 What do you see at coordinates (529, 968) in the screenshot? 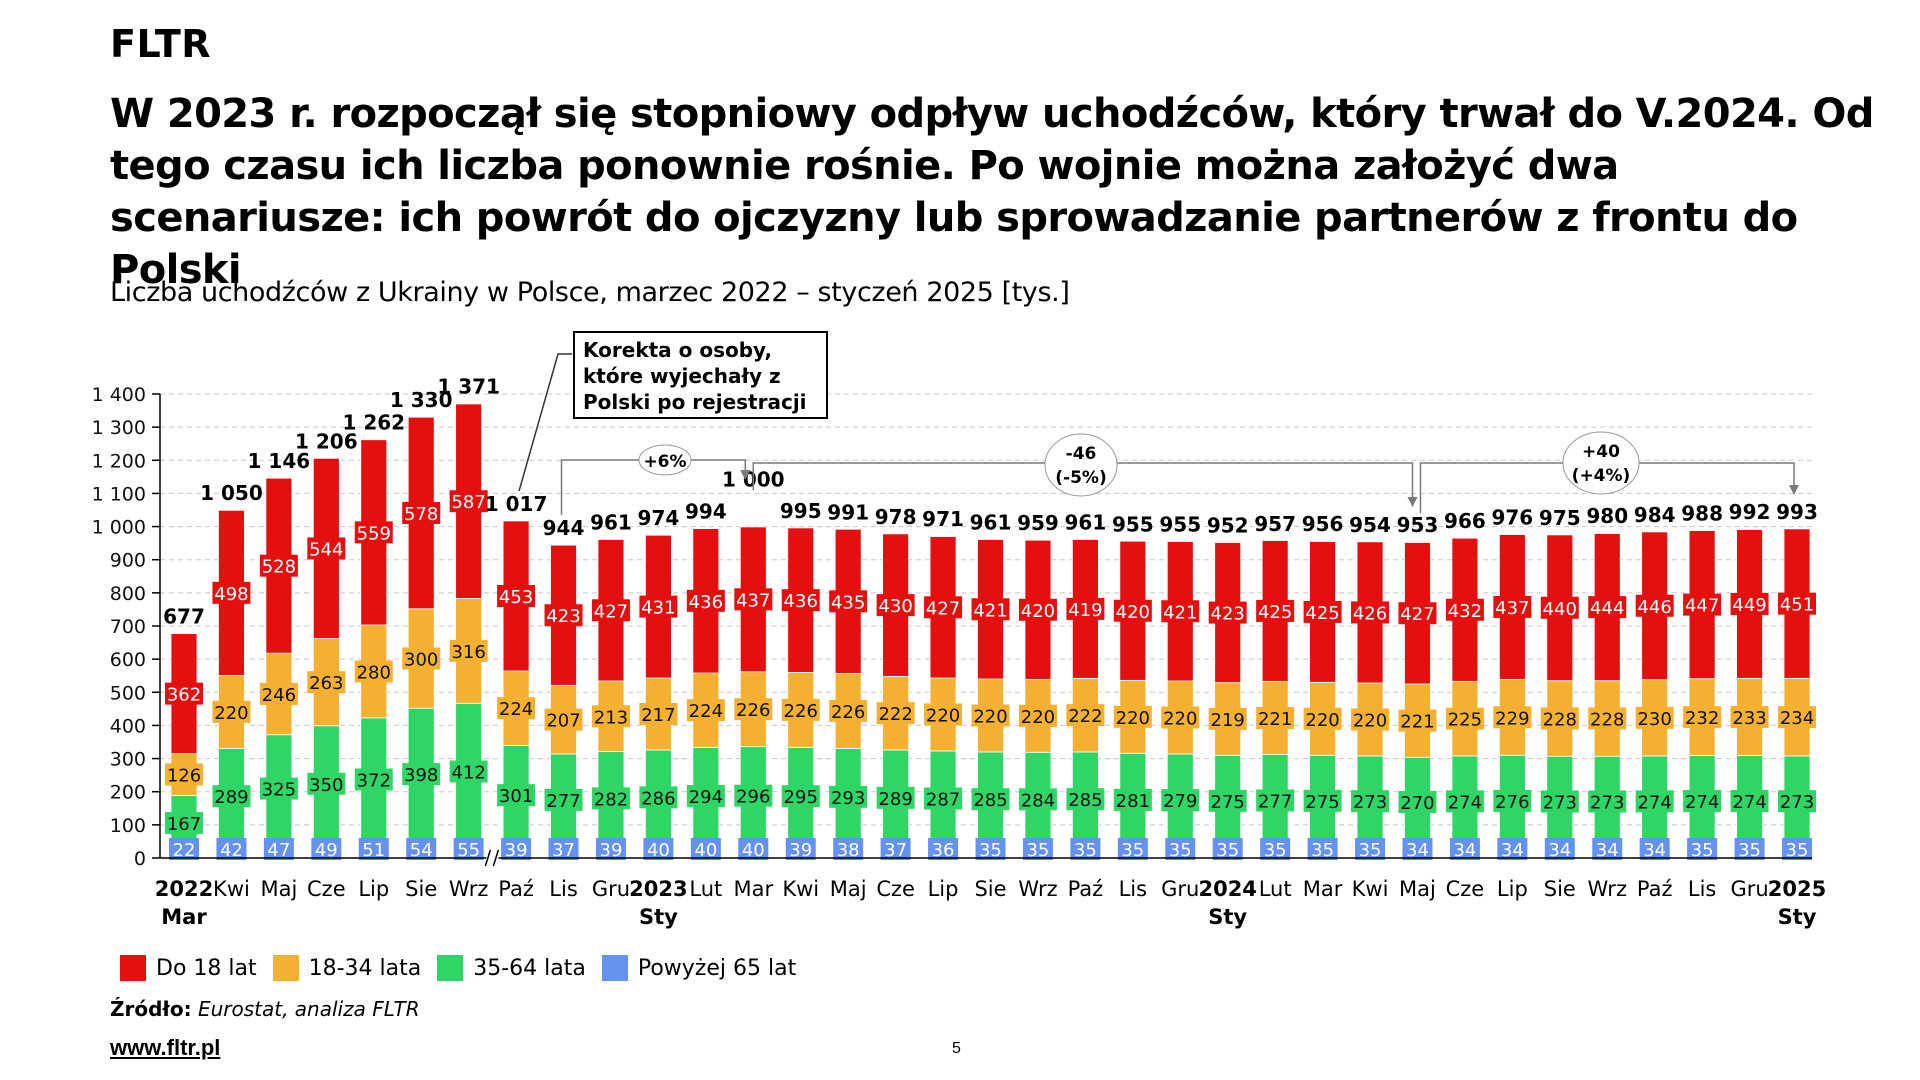
I see `legend-label: 35-64 lata` at bounding box center [529, 968].